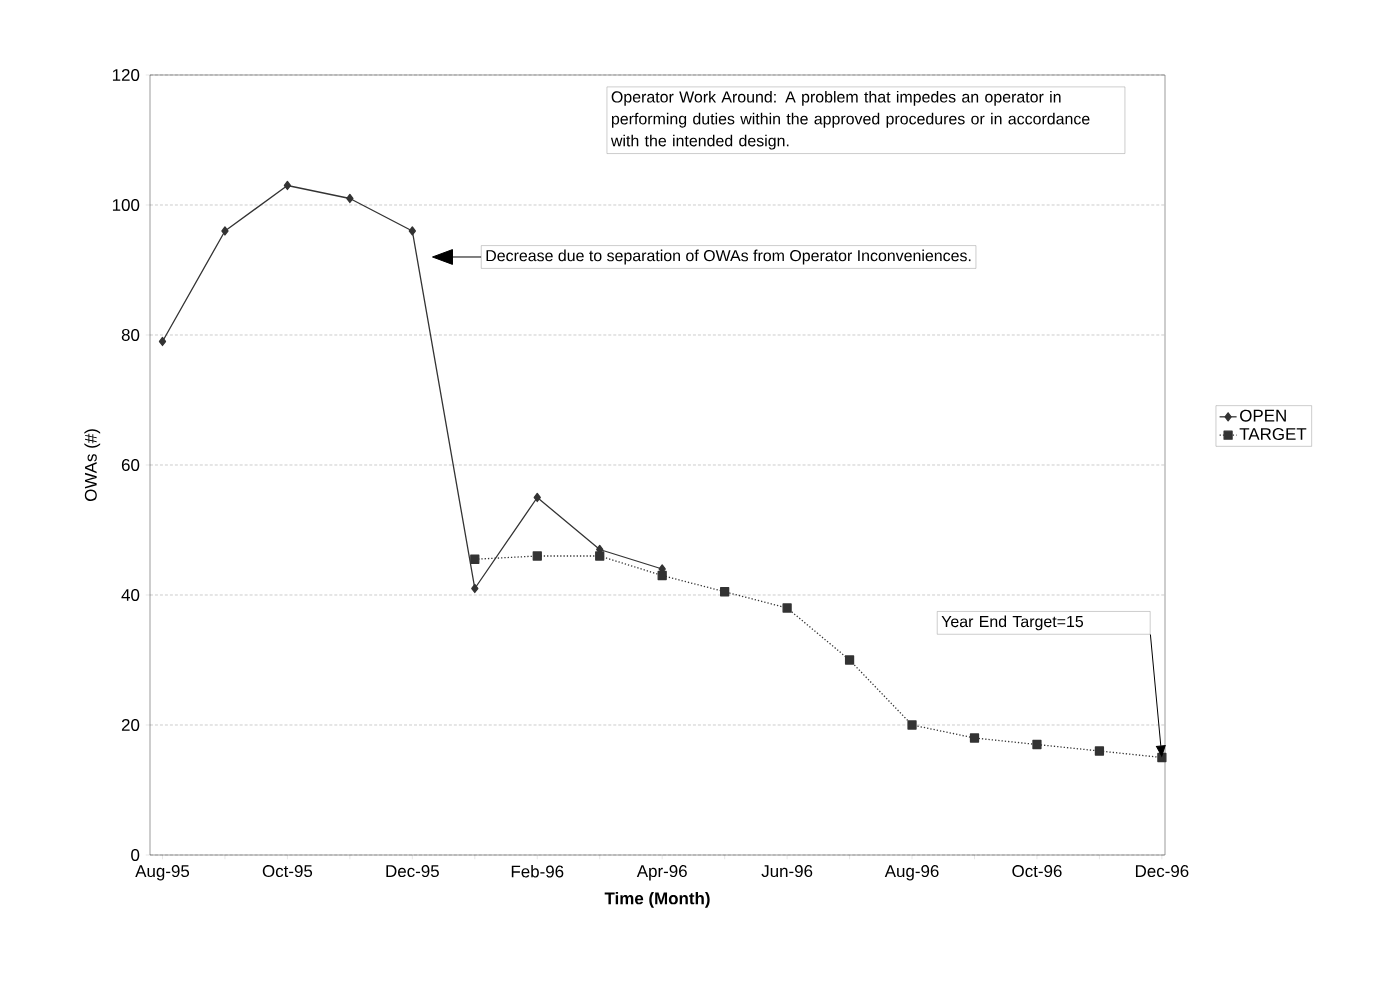 The height and width of the screenshot is (981, 1400). I want to click on annotation: Operator Work Around: A problem that impedes an operator in performing duties within the approved procedures or in accordance with the intended design., so click(850, 120).